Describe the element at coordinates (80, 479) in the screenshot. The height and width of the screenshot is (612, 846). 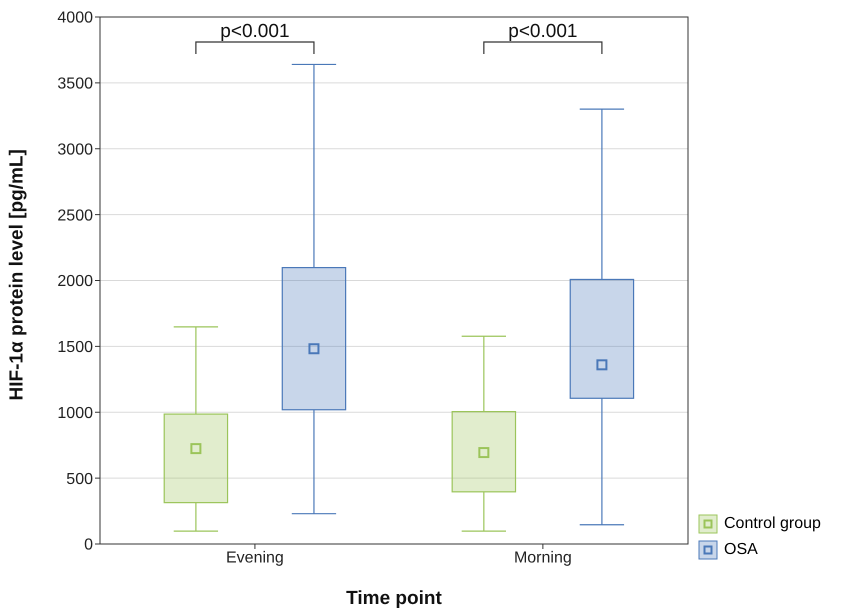
I see `y-tick-label: 500` at that location.